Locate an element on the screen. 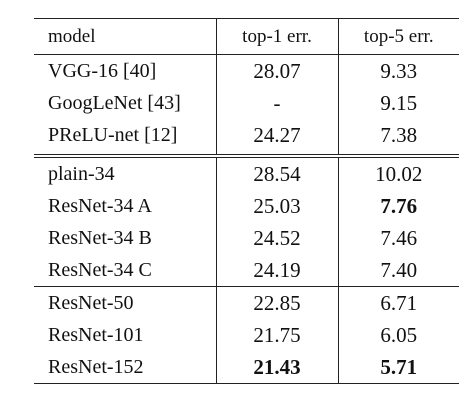  cell-top1: 25.03 is located at coordinates (277, 206).